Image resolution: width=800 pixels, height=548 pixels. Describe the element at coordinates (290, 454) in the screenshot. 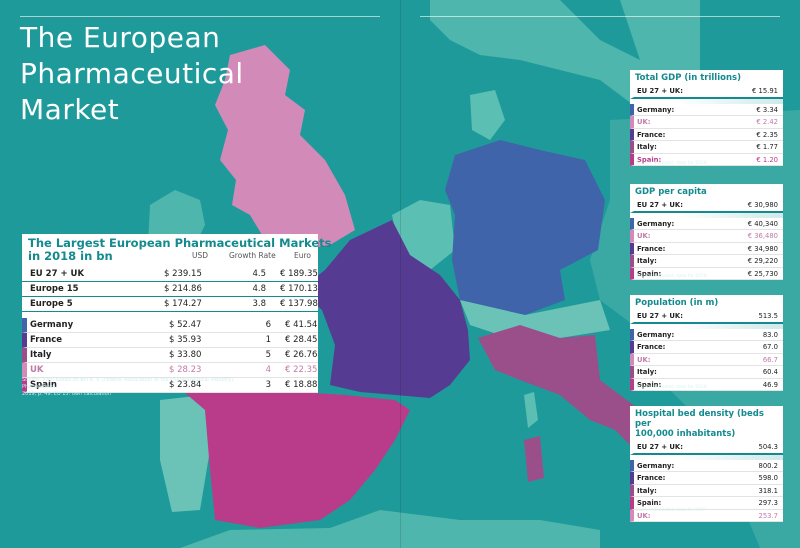

I see `spain-region` at that location.